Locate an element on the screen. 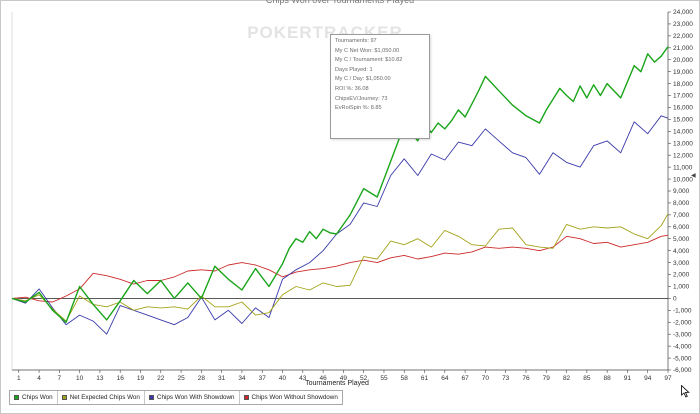 The image size is (700, 414). tooltip-net-won: My C Net Won: $1,050.00 is located at coordinates (367, 50).